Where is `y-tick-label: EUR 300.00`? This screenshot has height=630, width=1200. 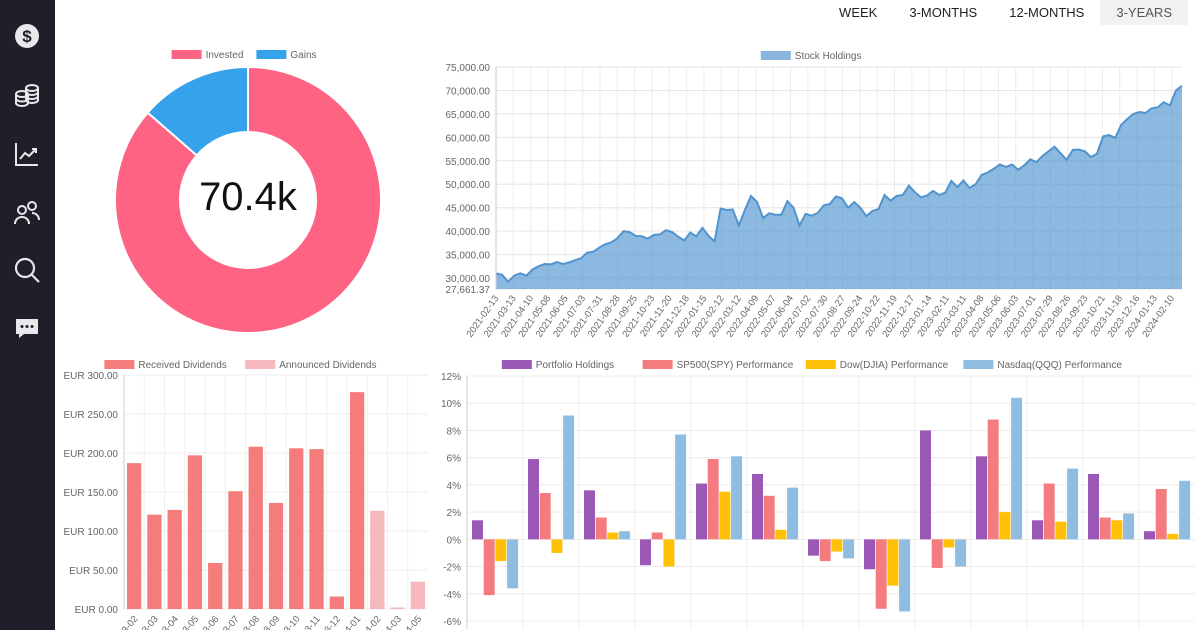
y-tick-label: EUR 300.00 is located at coordinates (91, 376).